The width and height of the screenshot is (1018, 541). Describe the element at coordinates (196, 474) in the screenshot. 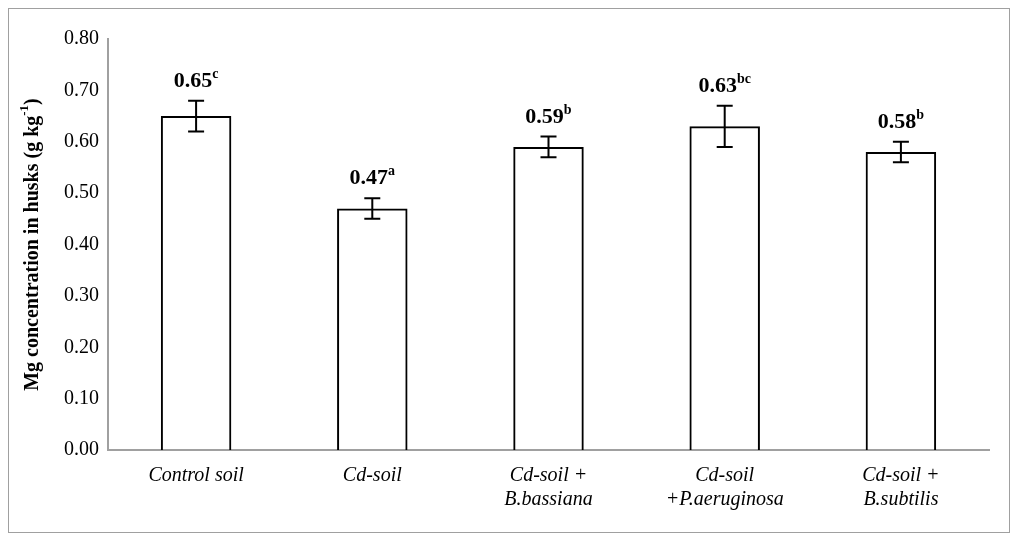

I see `x-tick-label: Control soil` at that location.